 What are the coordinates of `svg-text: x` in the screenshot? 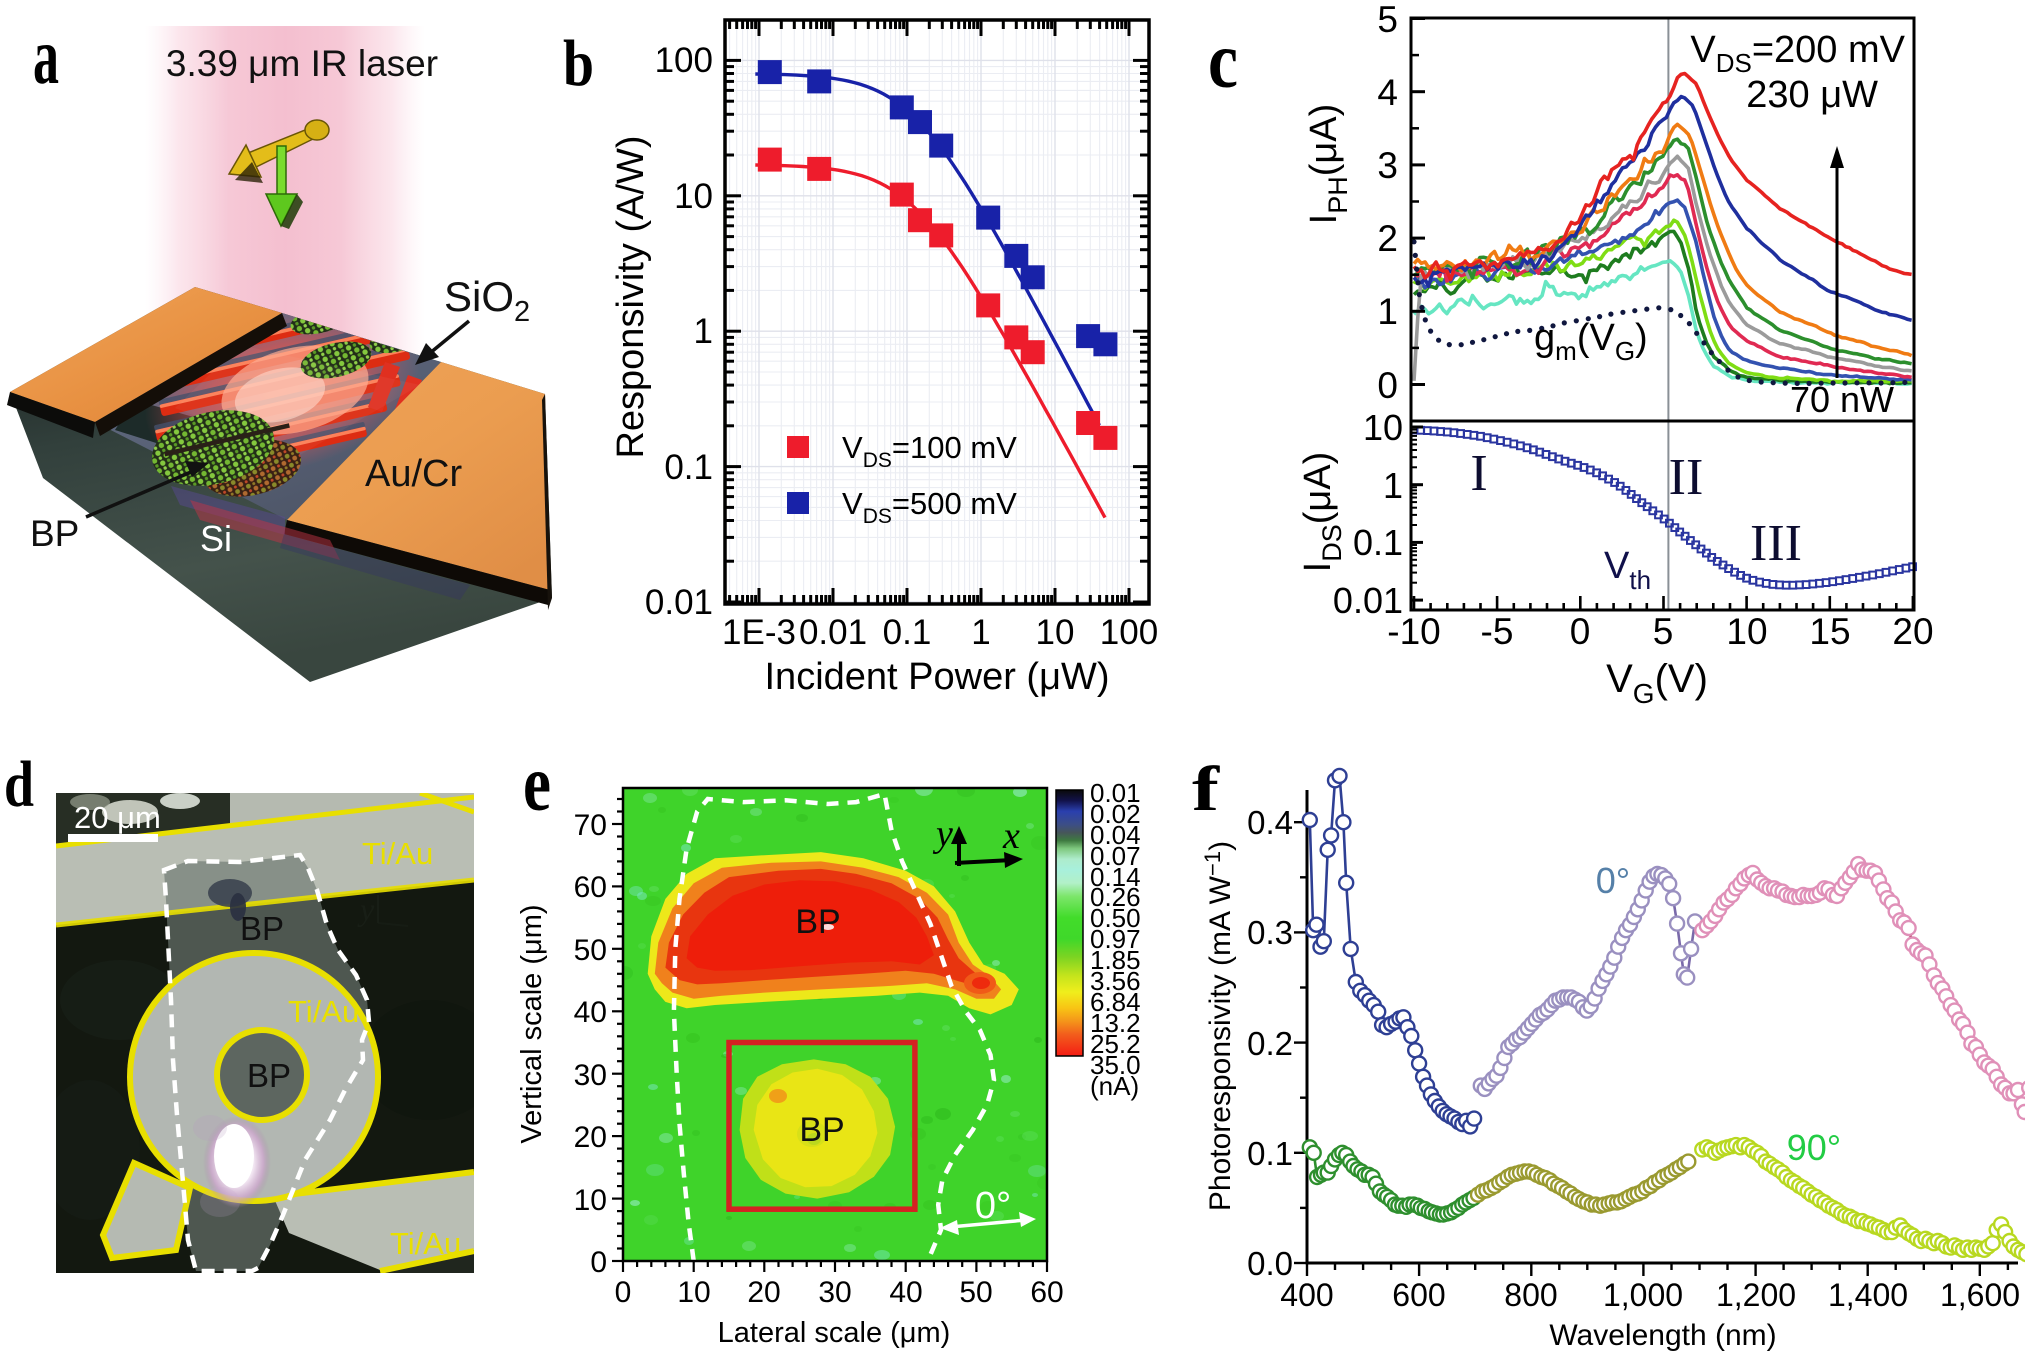 It's located at (1011, 836).